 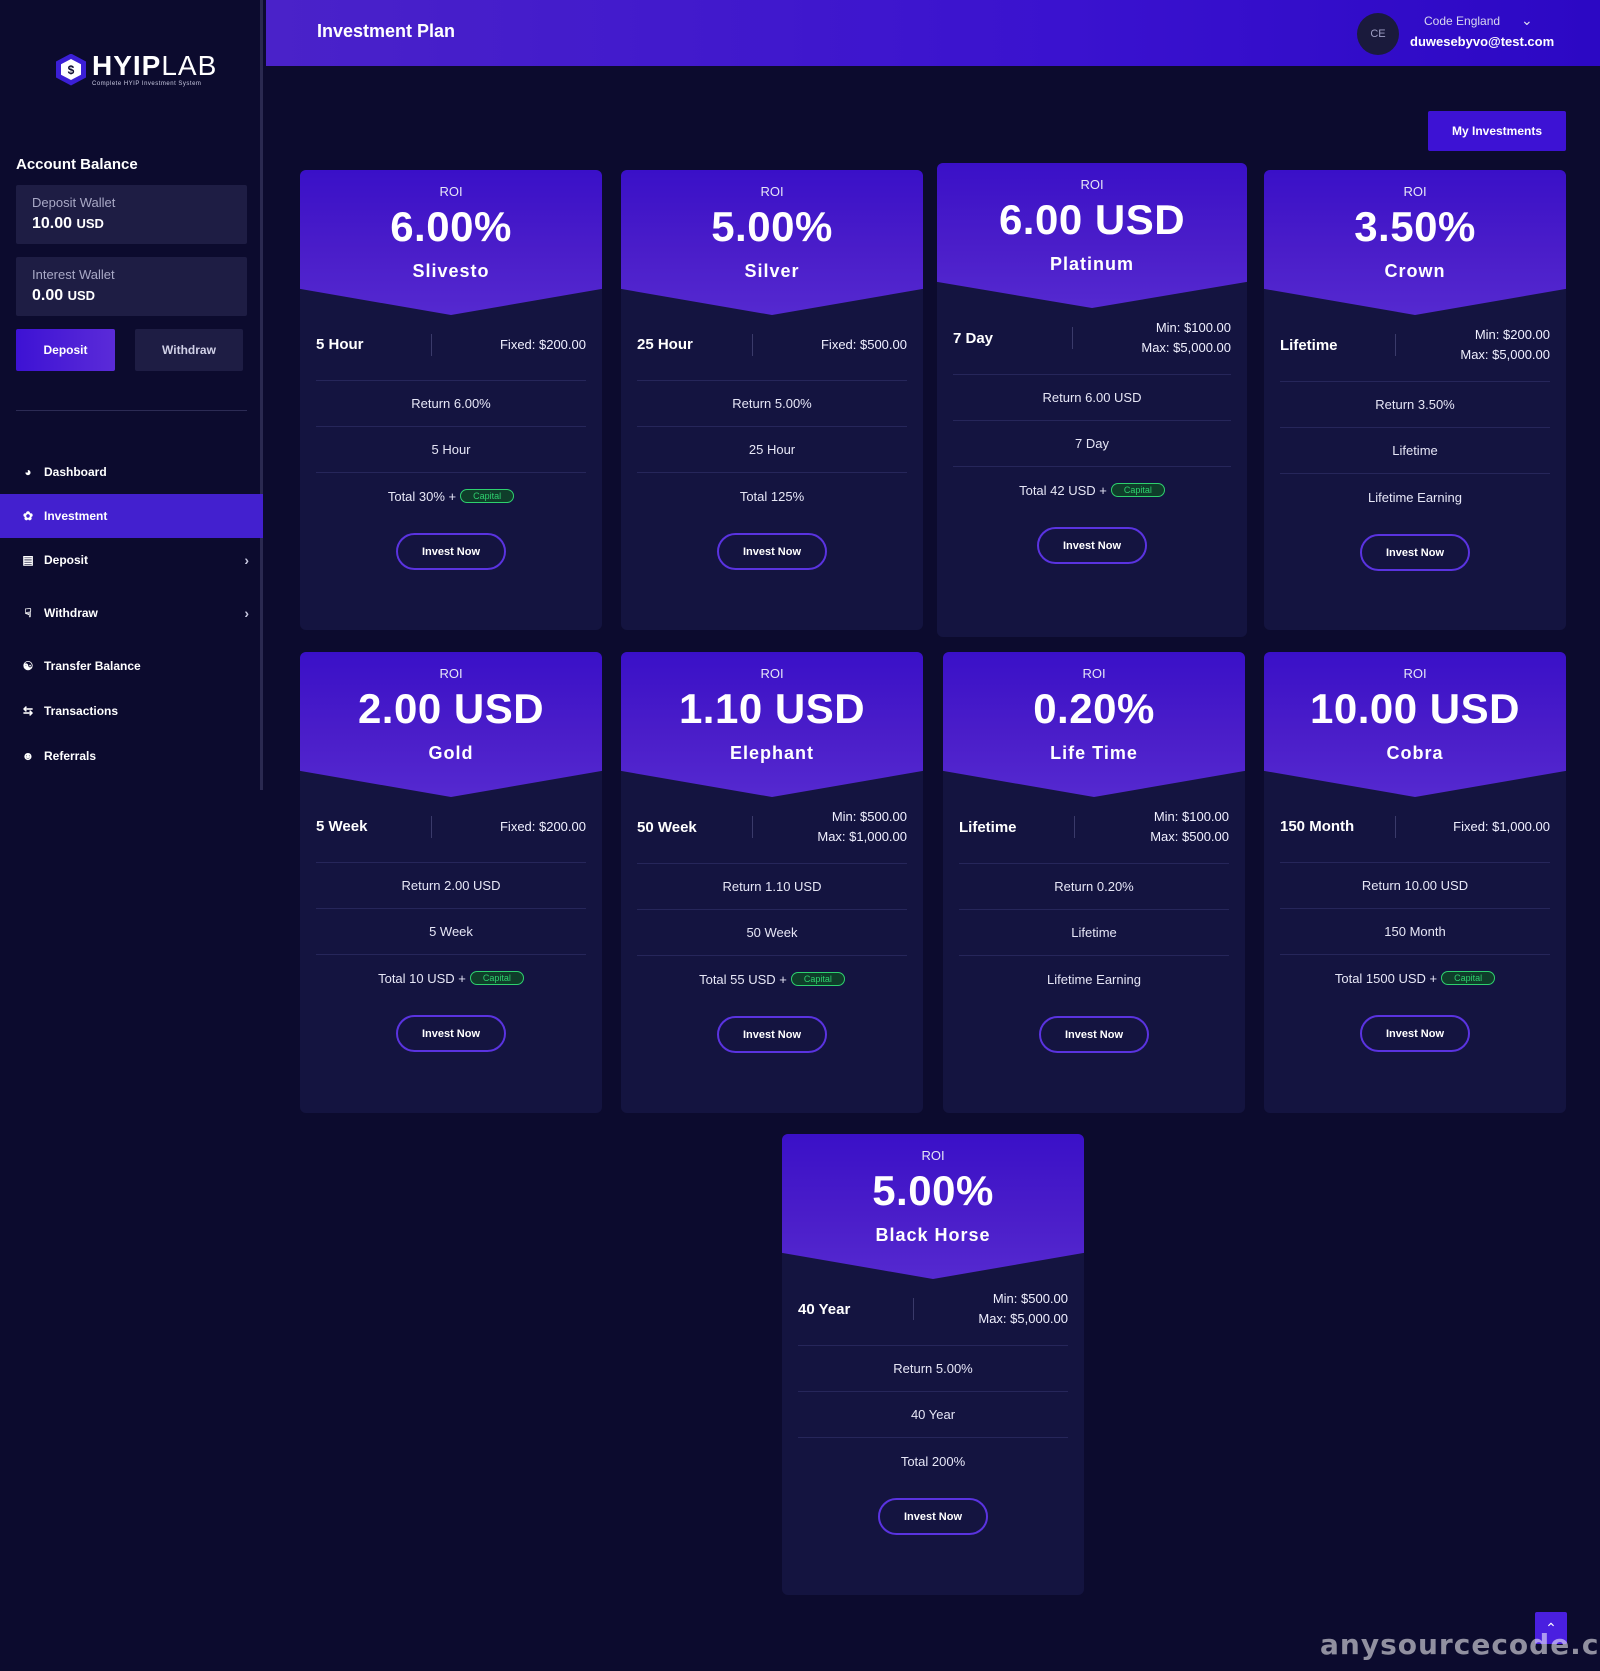 What do you see at coordinates (131, 516) in the screenshot?
I see `sidebar-item-investment: ✿ Investment` at bounding box center [131, 516].